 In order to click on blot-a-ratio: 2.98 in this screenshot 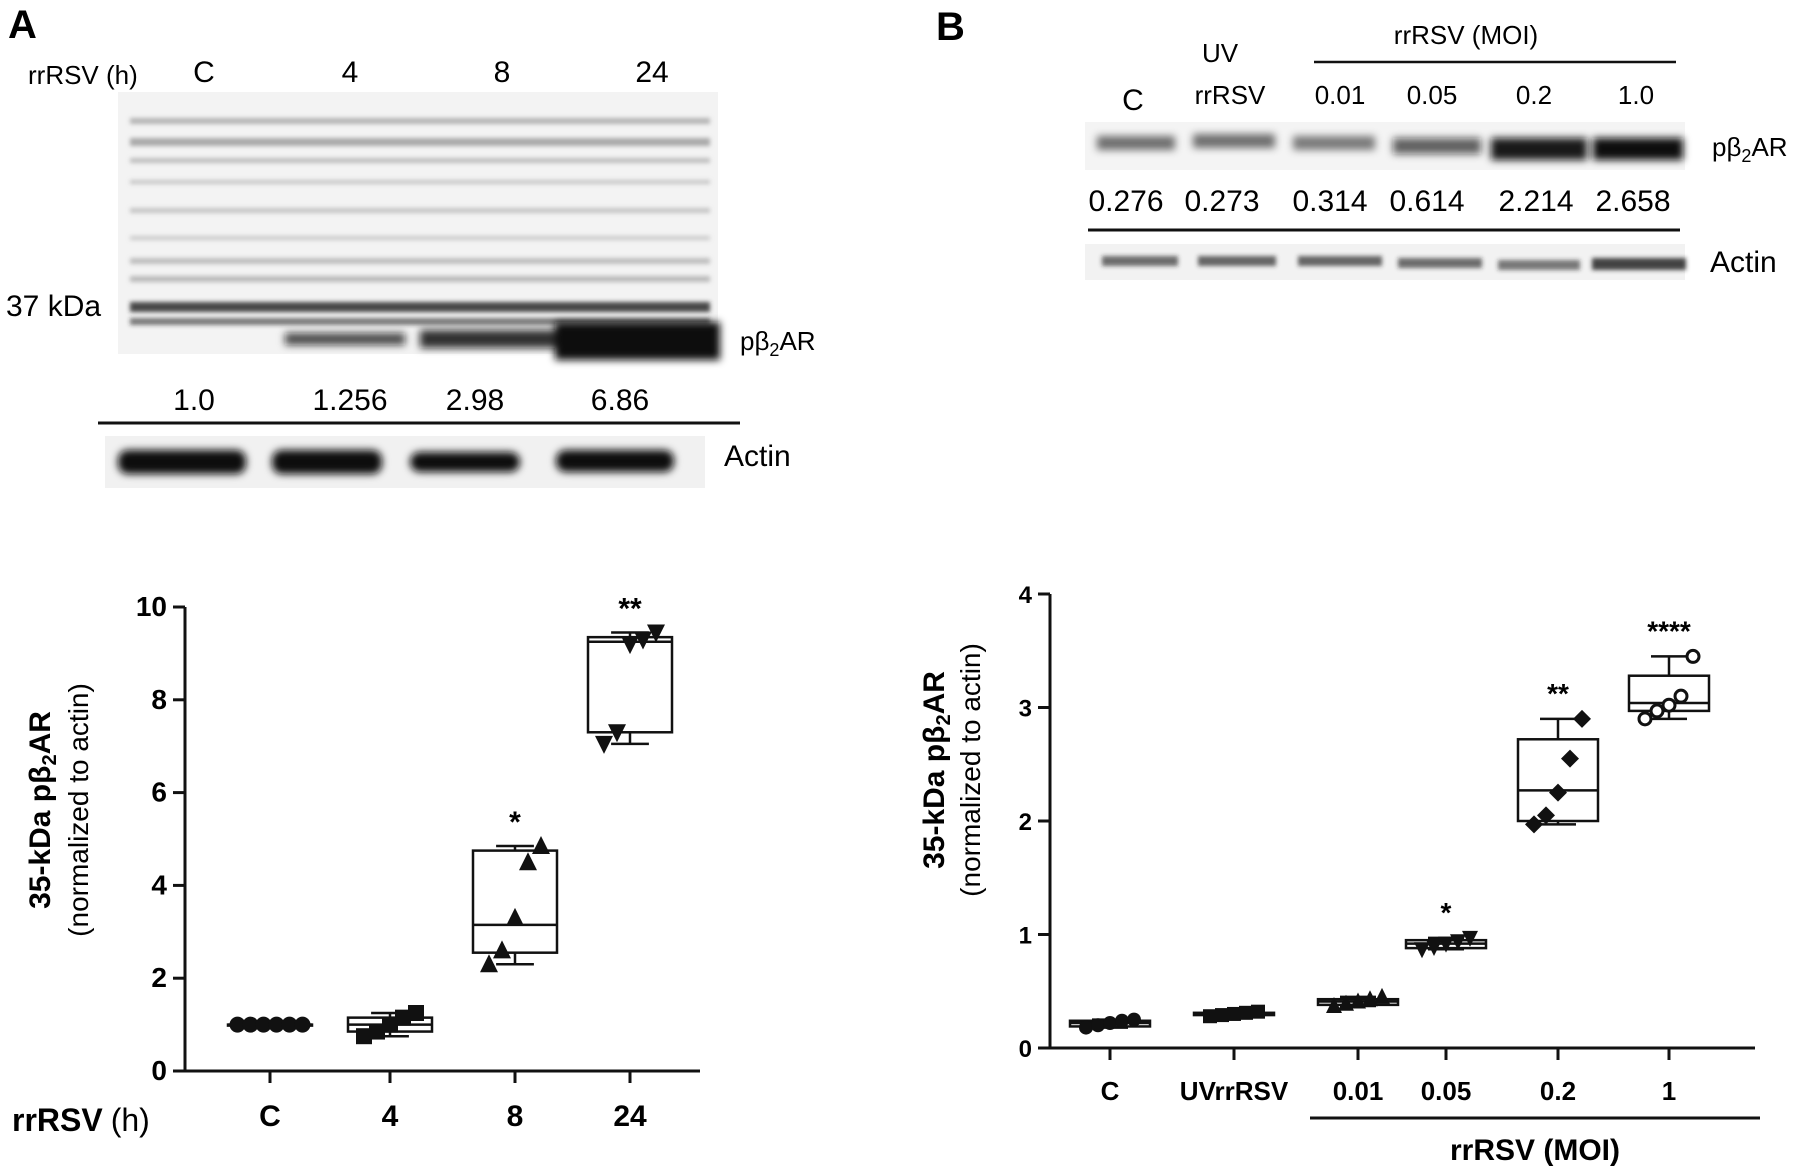, I will do `click(475, 400)`.